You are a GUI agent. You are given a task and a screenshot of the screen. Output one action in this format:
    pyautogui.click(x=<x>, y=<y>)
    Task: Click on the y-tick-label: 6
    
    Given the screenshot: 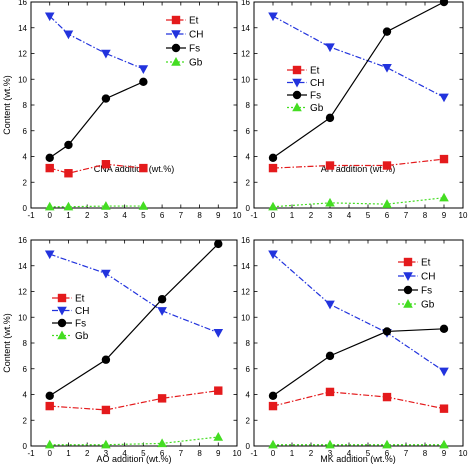 What is the action you would take?
    pyautogui.click(x=248, y=369)
    